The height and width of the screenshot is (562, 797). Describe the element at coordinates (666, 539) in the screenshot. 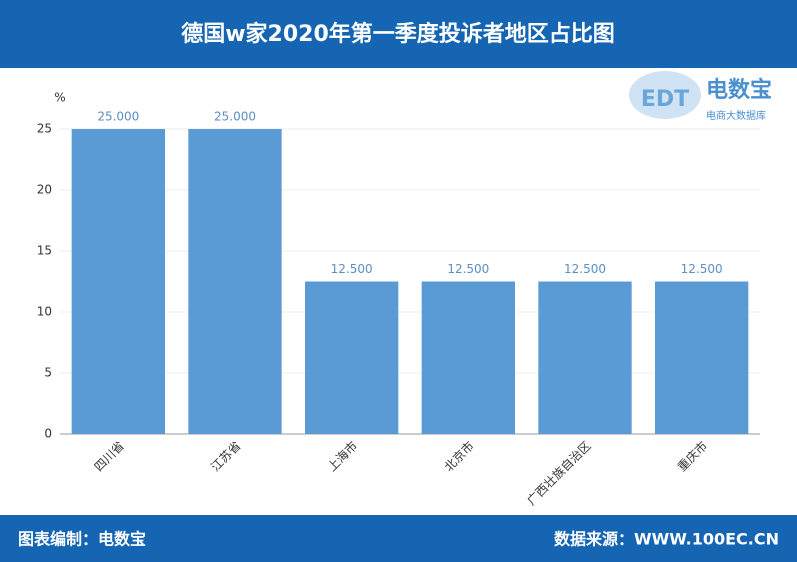

I see `footer-right: 数据来源：WWW.100EC.CN` at that location.